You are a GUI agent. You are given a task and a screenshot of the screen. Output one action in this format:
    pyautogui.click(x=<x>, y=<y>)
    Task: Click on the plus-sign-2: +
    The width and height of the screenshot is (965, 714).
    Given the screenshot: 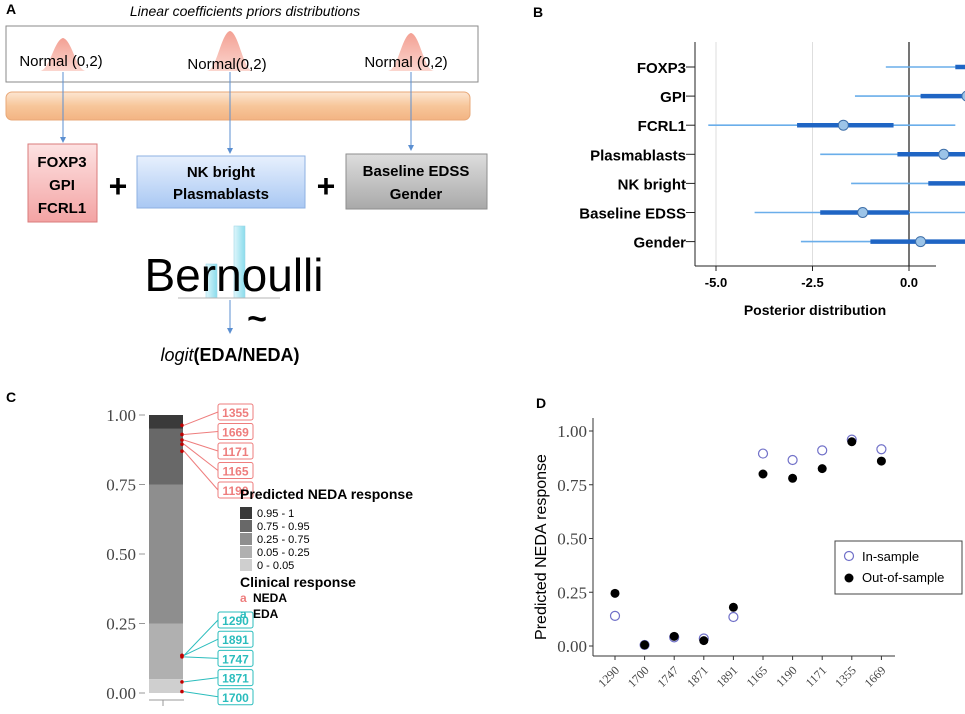 What is the action you would take?
    pyautogui.click(x=326, y=186)
    